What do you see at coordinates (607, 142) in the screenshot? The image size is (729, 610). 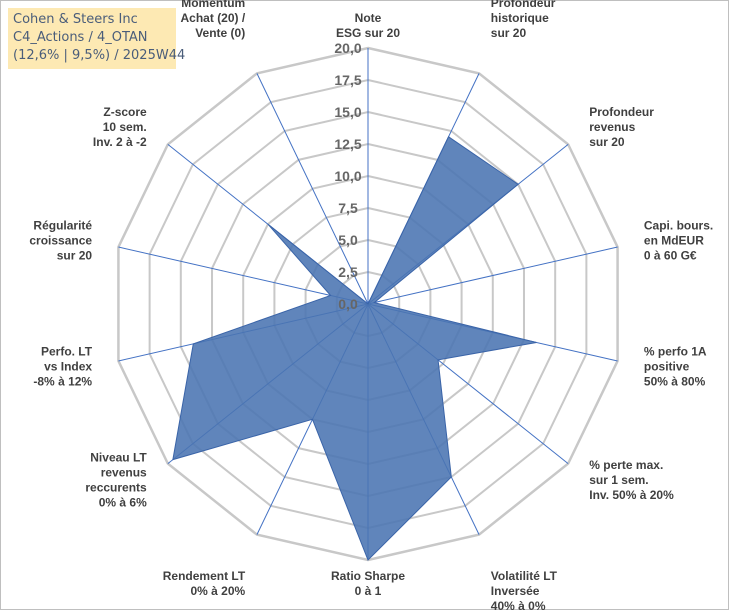 I see `axis-label-2-line-2: sur 20` at bounding box center [607, 142].